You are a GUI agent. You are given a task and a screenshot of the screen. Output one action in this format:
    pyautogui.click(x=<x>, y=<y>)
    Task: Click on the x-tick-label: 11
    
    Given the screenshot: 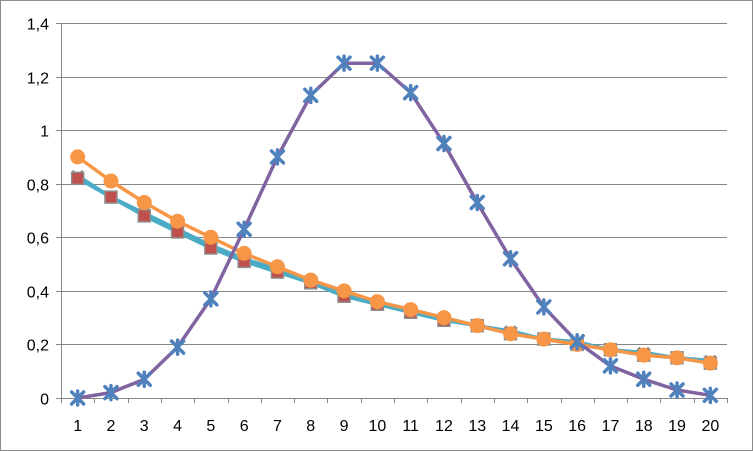 What is the action you would take?
    pyautogui.click(x=410, y=426)
    